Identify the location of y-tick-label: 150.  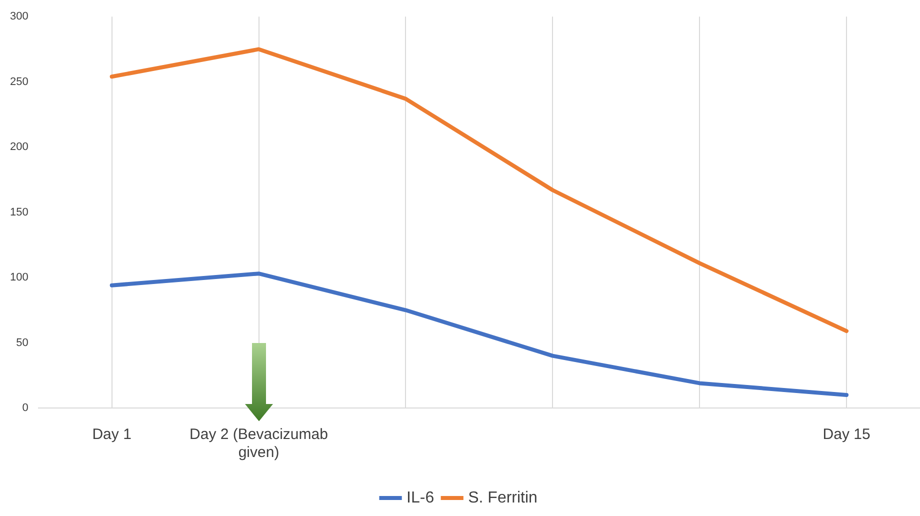
(19, 212).